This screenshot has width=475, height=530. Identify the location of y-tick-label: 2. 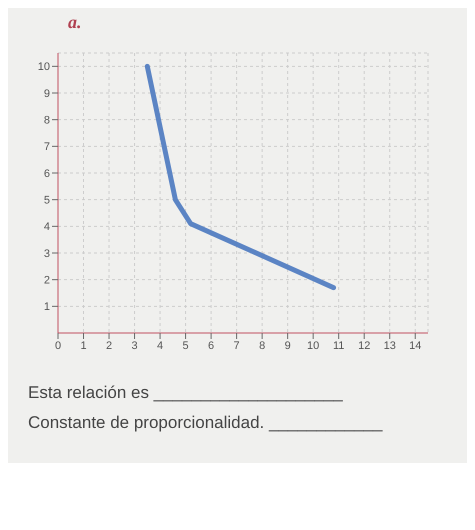
(47, 280).